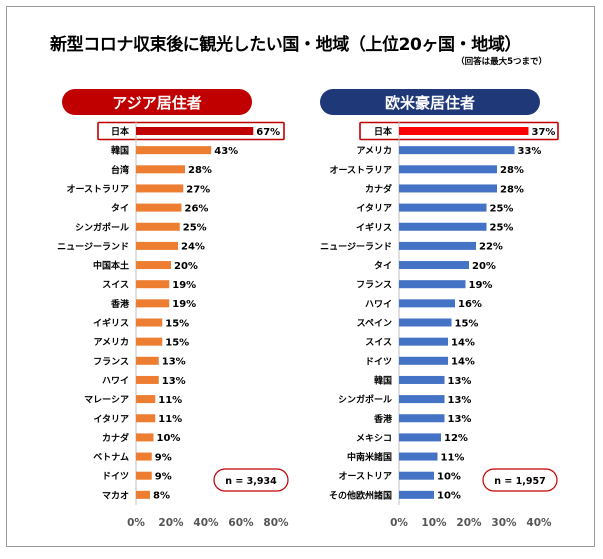  I want to click on panel-title-1: アジア居住者, so click(156, 103).